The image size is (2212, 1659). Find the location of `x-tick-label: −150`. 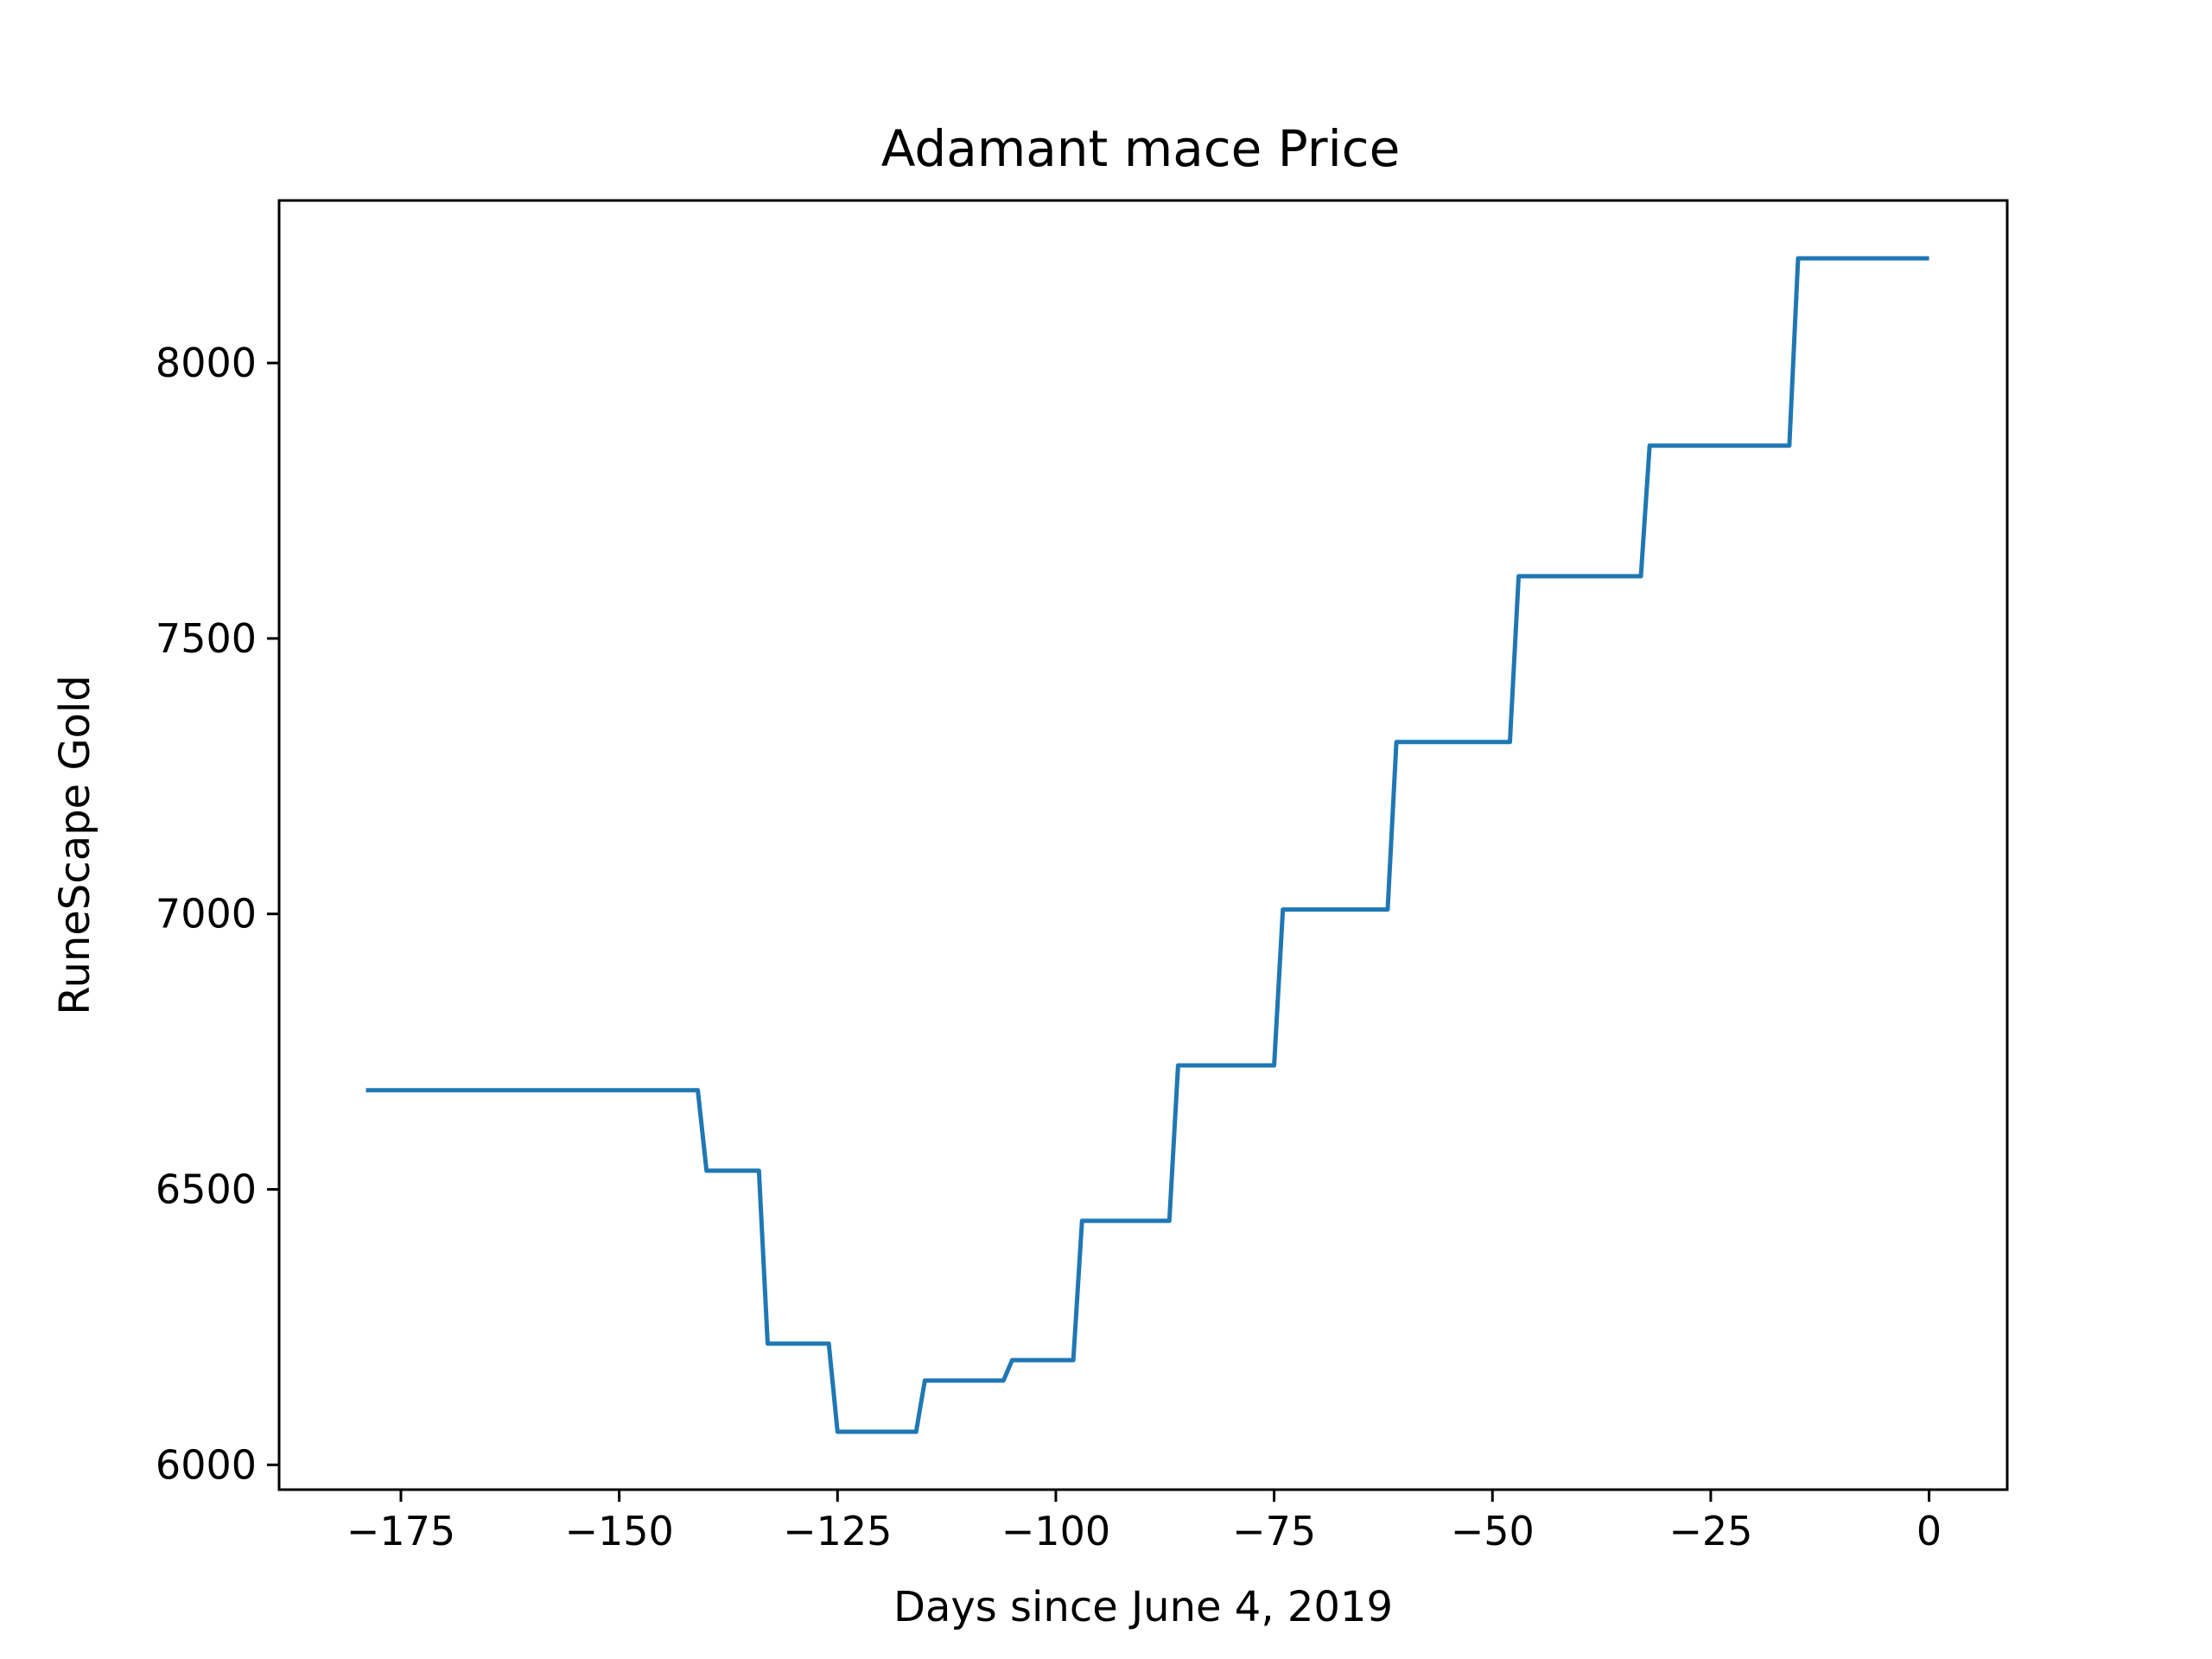

x-tick-label: −150 is located at coordinates (618, 1531).